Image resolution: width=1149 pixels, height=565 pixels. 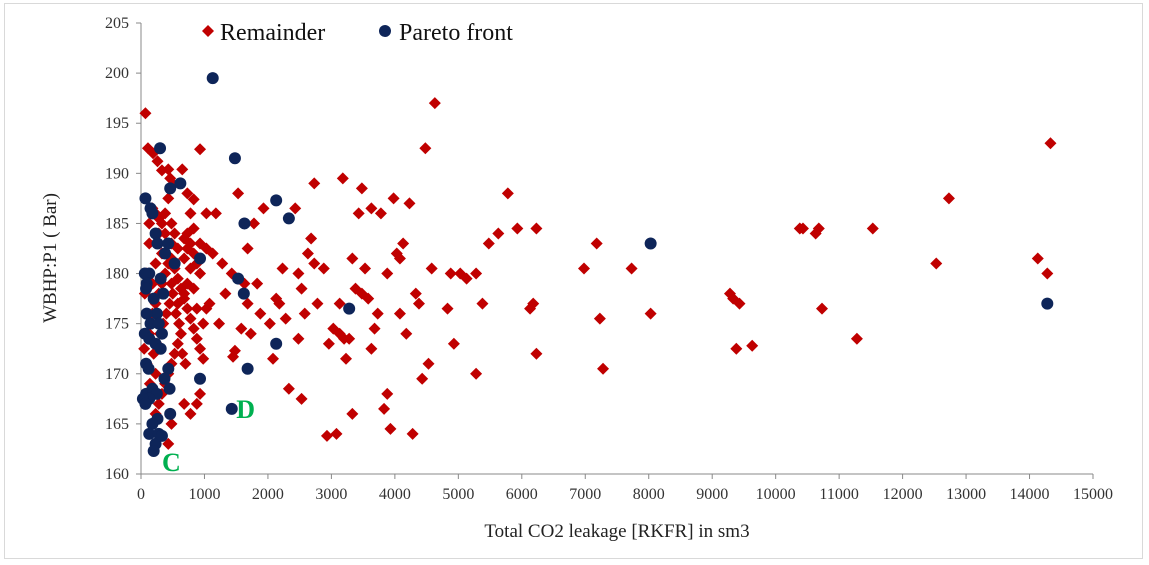 I want to click on annotation-label: C, so click(x=171, y=462).